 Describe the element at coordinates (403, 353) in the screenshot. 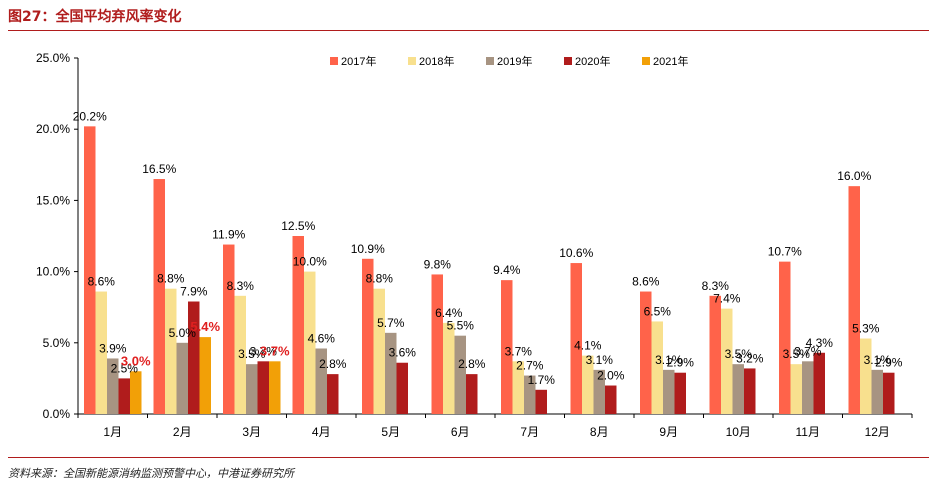

I see `data-label: 3.6%` at that location.